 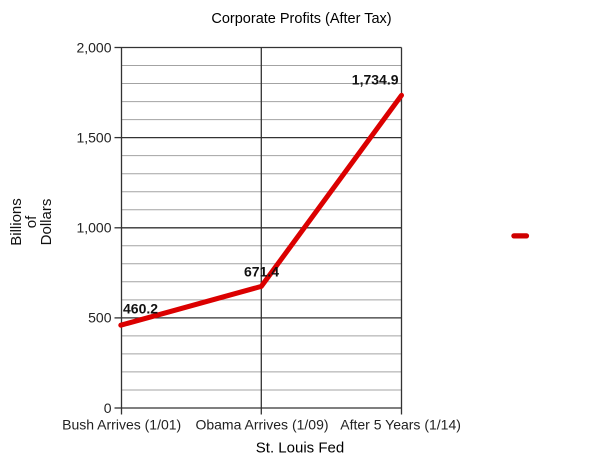 I want to click on svg-text: After 5 Years (1/14), so click(x=400, y=425).